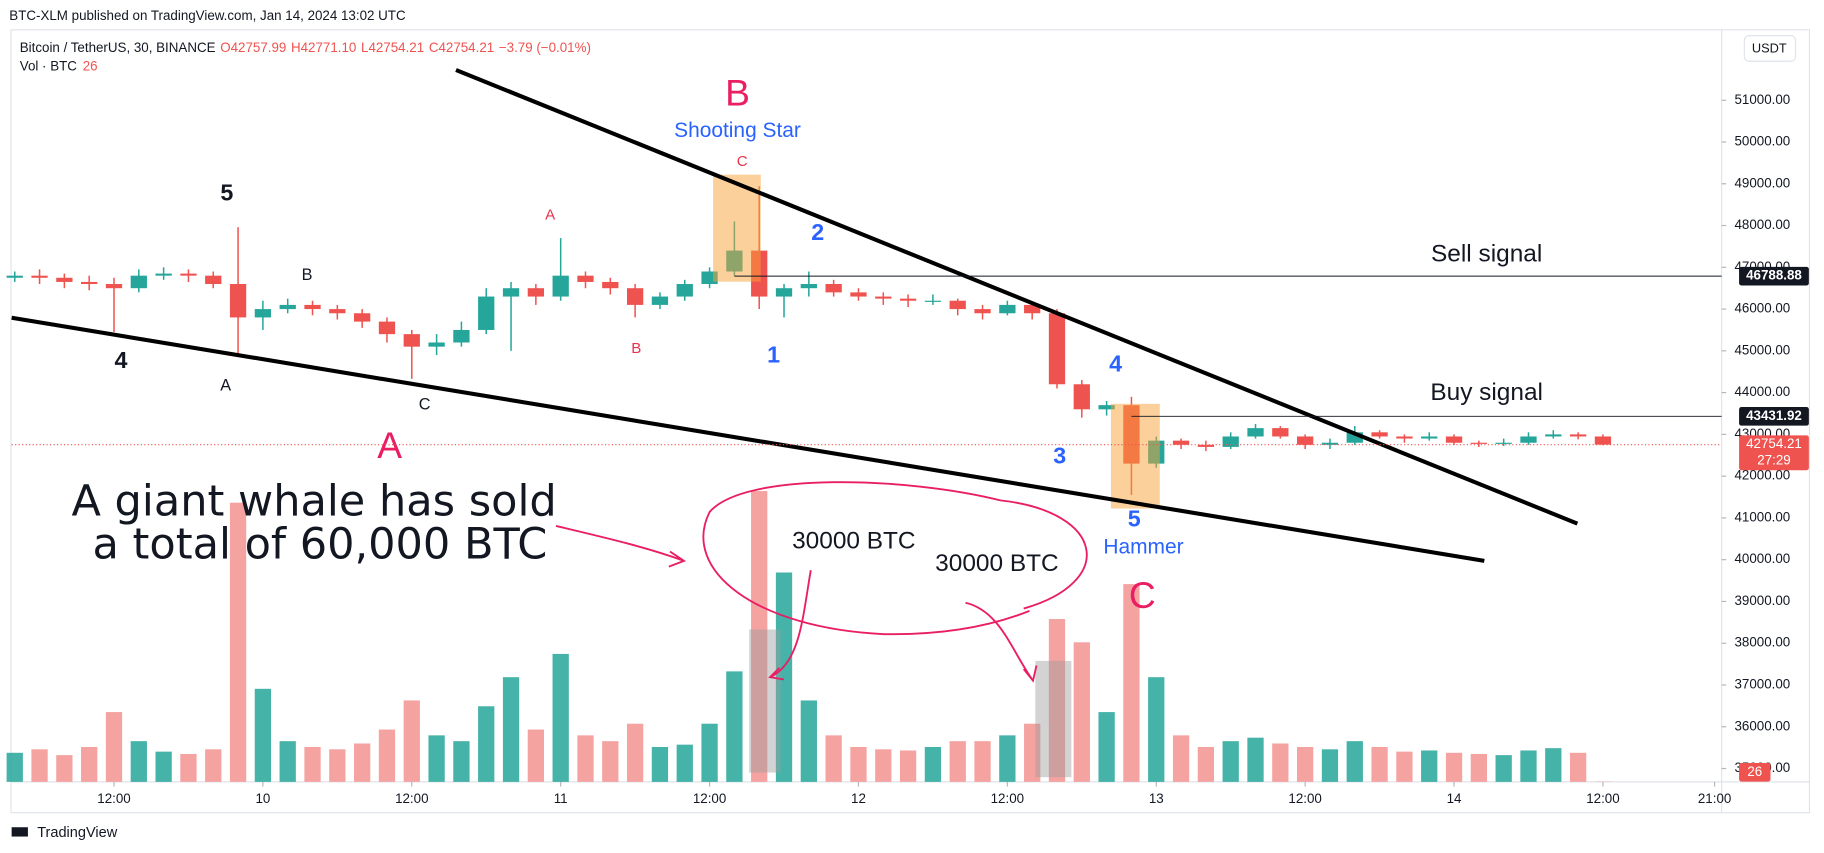 This screenshot has width=1824, height=853. I want to click on y-tick-label: 37000.00, so click(1762, 684).